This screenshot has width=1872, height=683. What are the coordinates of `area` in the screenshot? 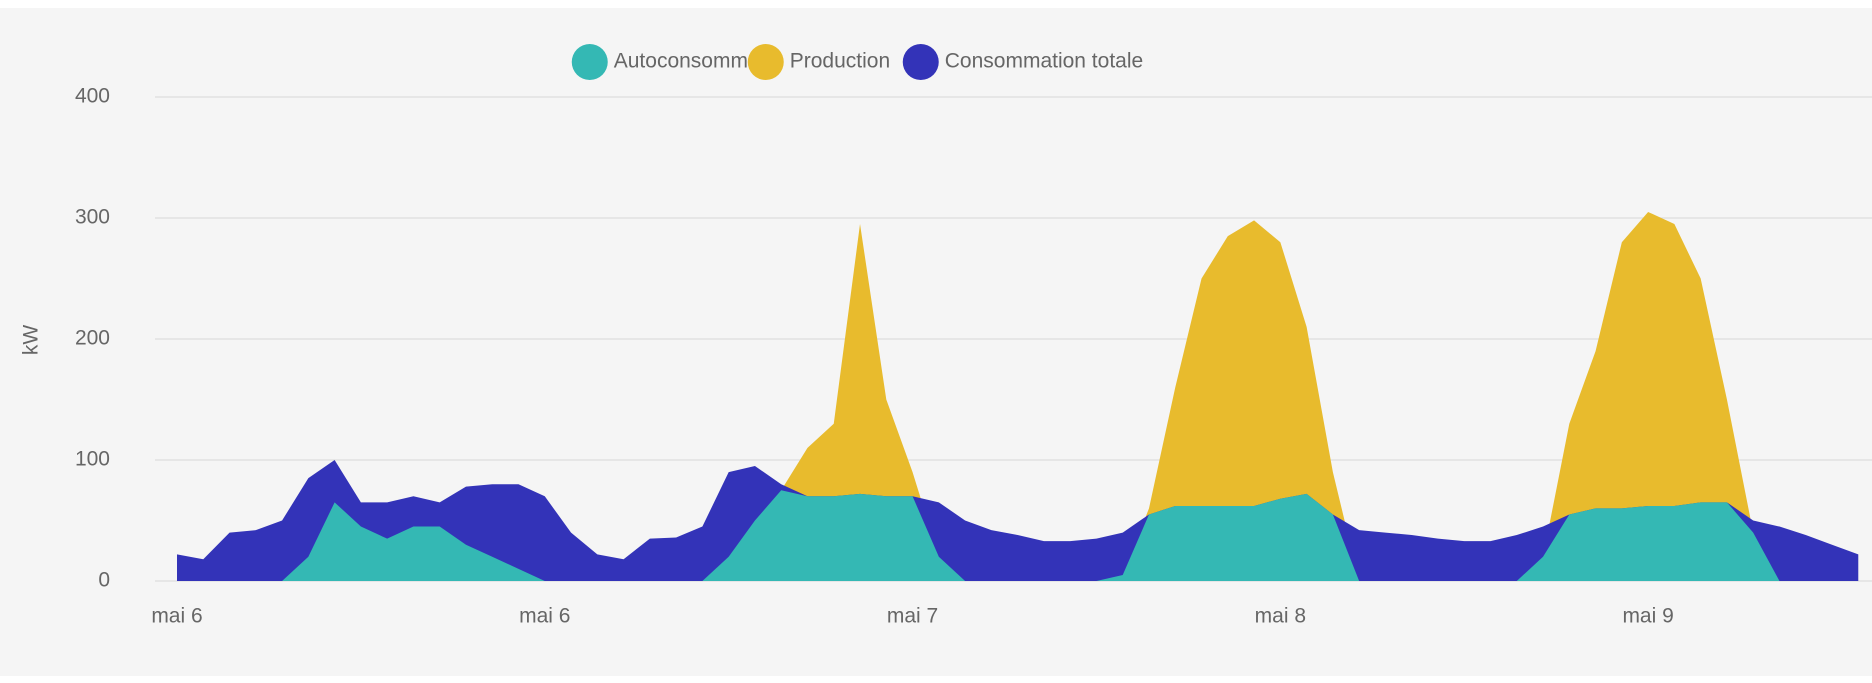 It's located at (1018, 535).